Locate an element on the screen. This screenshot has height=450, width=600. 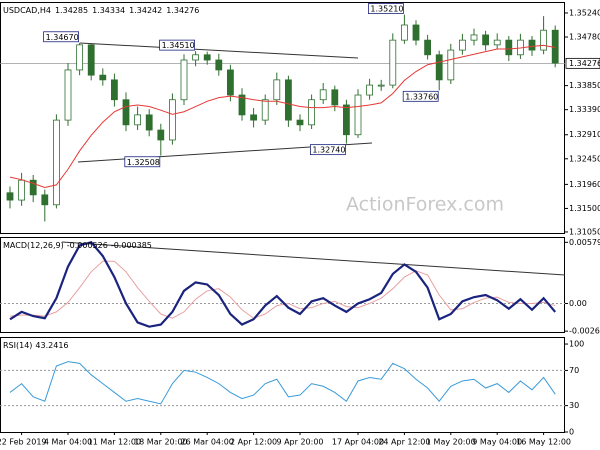
y-tick-label: 1.34780 is located at coordinates (584, 37).